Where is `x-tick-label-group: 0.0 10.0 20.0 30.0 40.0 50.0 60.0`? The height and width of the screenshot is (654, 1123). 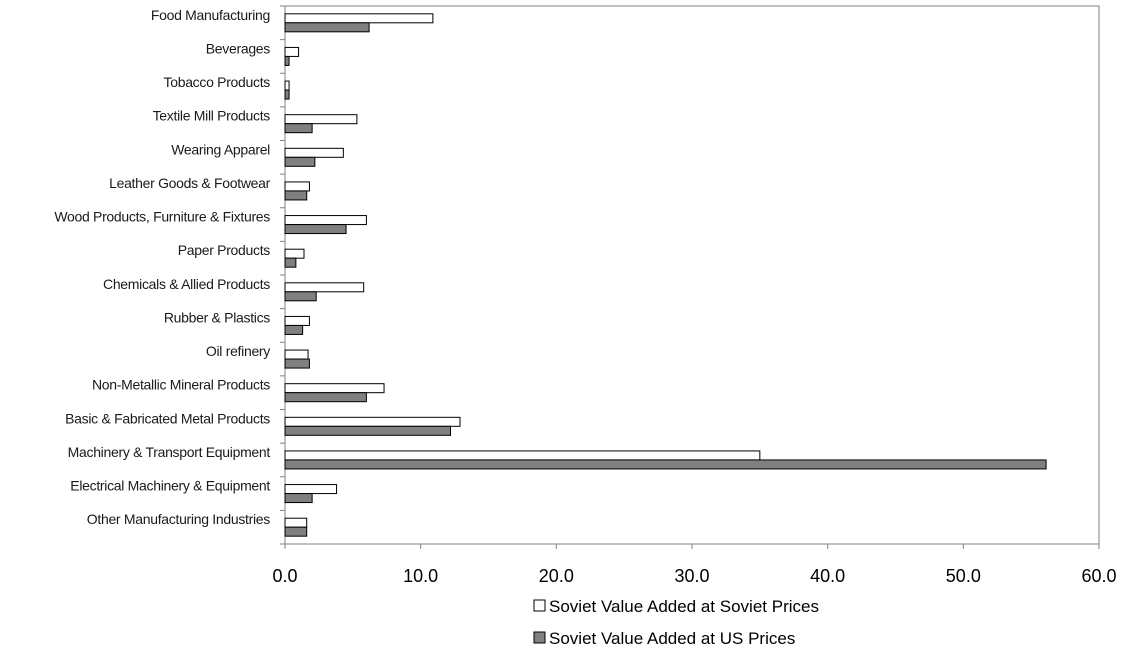 x-tick-label-group: 0.0 10.0 20.0 30.0 40.0 50.0 60.0 is located at coordinates (694, 576).